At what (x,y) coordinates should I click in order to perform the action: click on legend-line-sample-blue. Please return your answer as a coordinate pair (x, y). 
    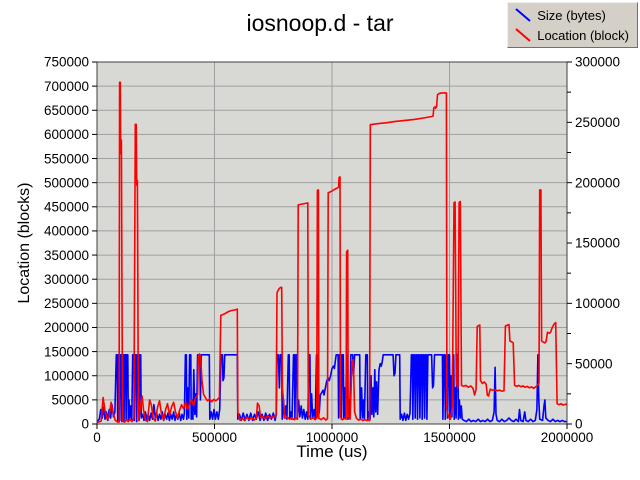
    Looking at the image, I should click on (523, 15).